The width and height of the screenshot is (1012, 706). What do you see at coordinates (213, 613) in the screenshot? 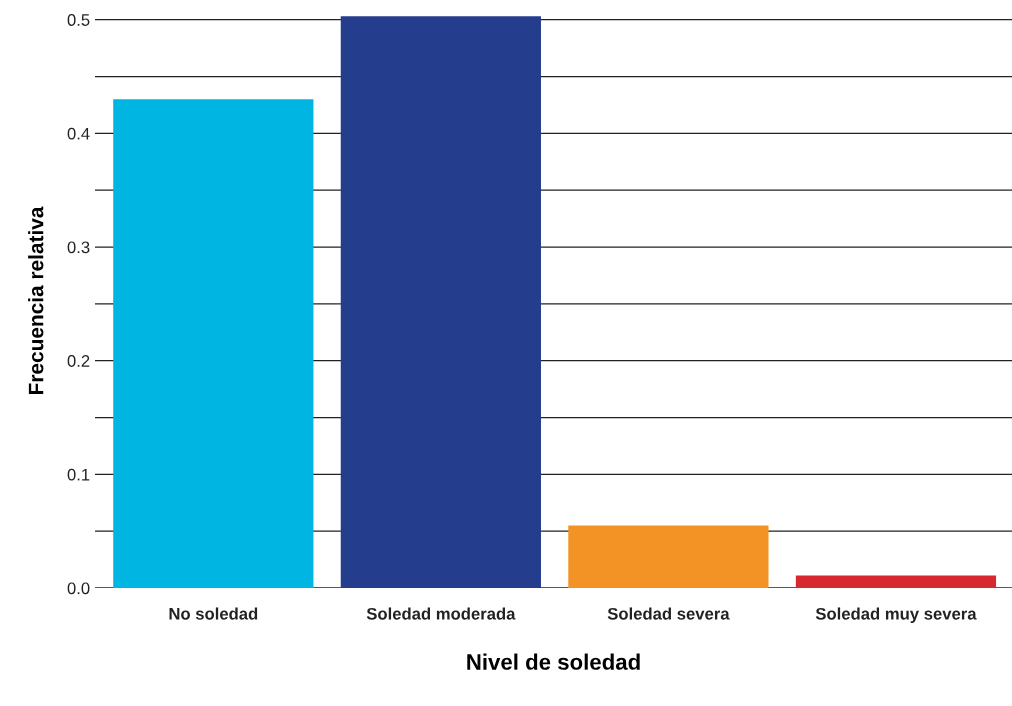
I see `x-tick-label: No soledad` at bounding box center [213, 613].